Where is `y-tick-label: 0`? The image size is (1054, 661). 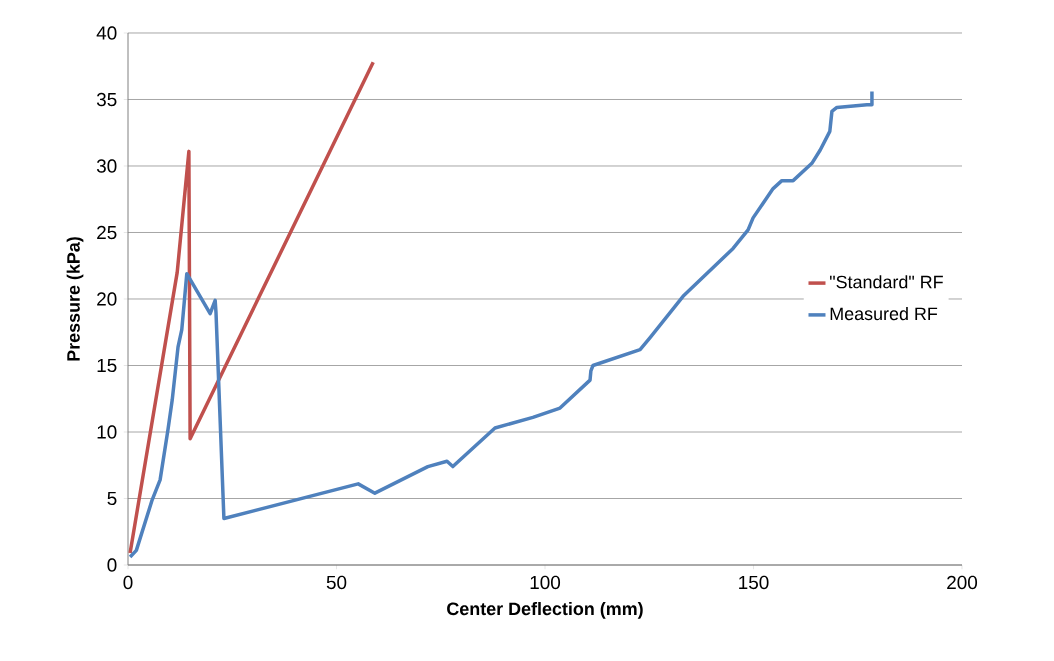 y-tick-label: 0 is located at coordinates (112, 565).